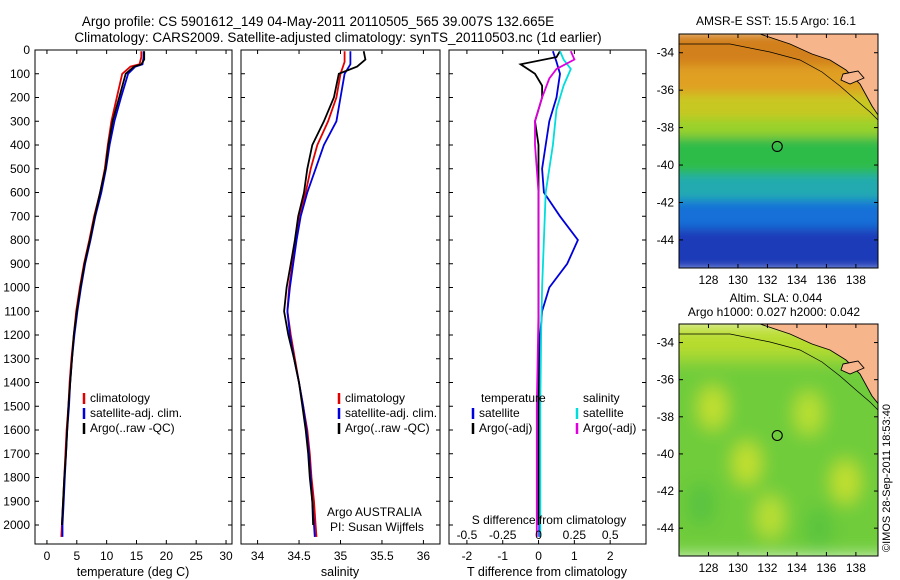 Image resolution: width=900 pixels, height=580 pixels. What do you see at coordinates (502, 556) in the screenshot?
I see `difference-profile-x-tick-label: -1` at bounding box center [502, 556].